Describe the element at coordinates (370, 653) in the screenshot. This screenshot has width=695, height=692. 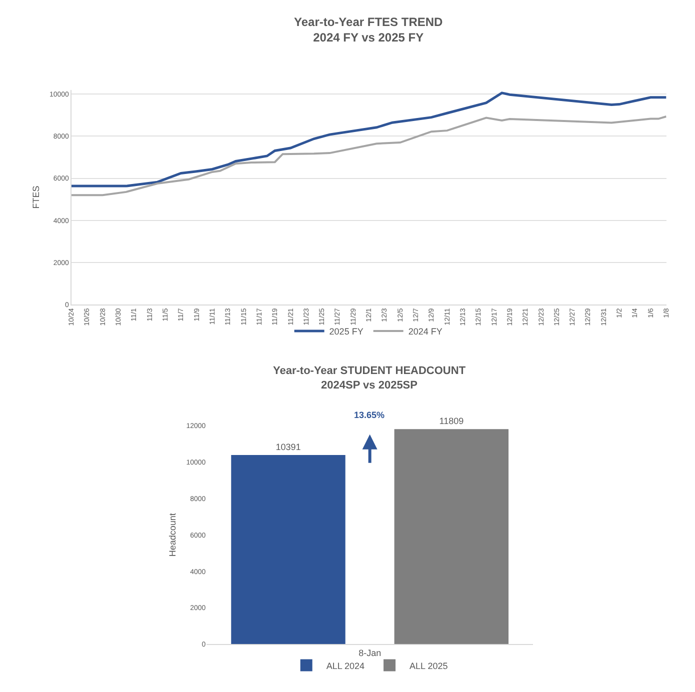
I see `x-tick-label: 8-Jan` at that location.